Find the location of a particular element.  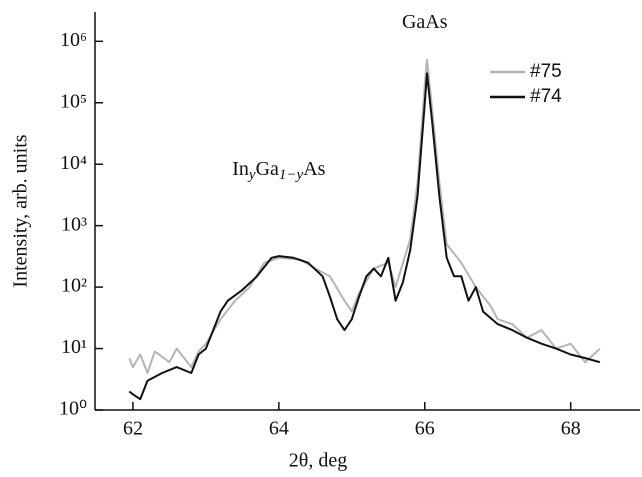

annotation-part: 1−y is located at coordinates (291, 176).